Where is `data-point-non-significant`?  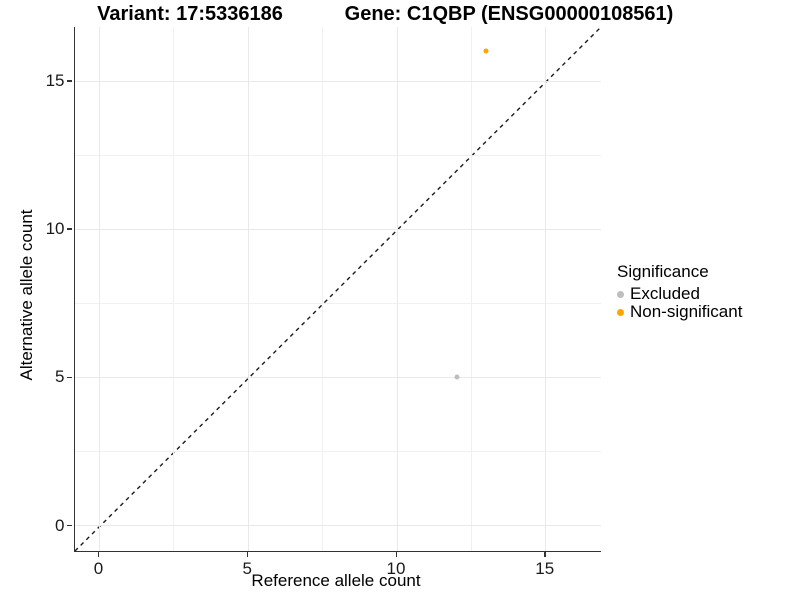
data-point-non-significant is located at coordinates (486, 51).